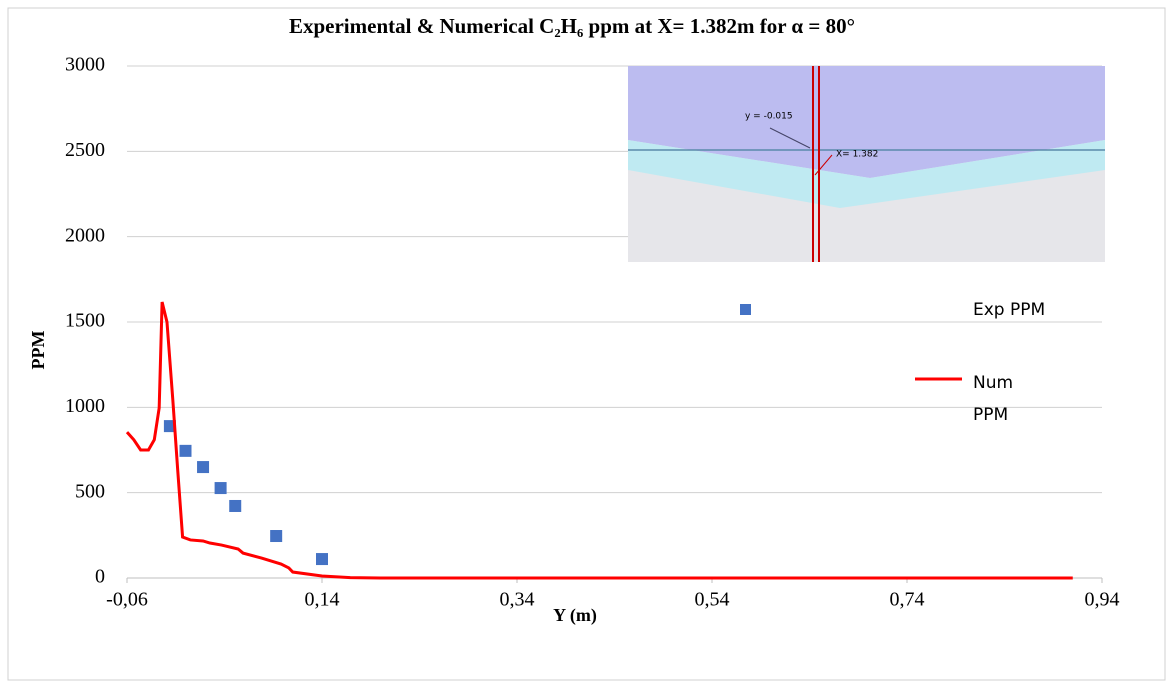 The height and width of the screenshot is (688, 1173). I want to click on inset-image, so click(866, 164).